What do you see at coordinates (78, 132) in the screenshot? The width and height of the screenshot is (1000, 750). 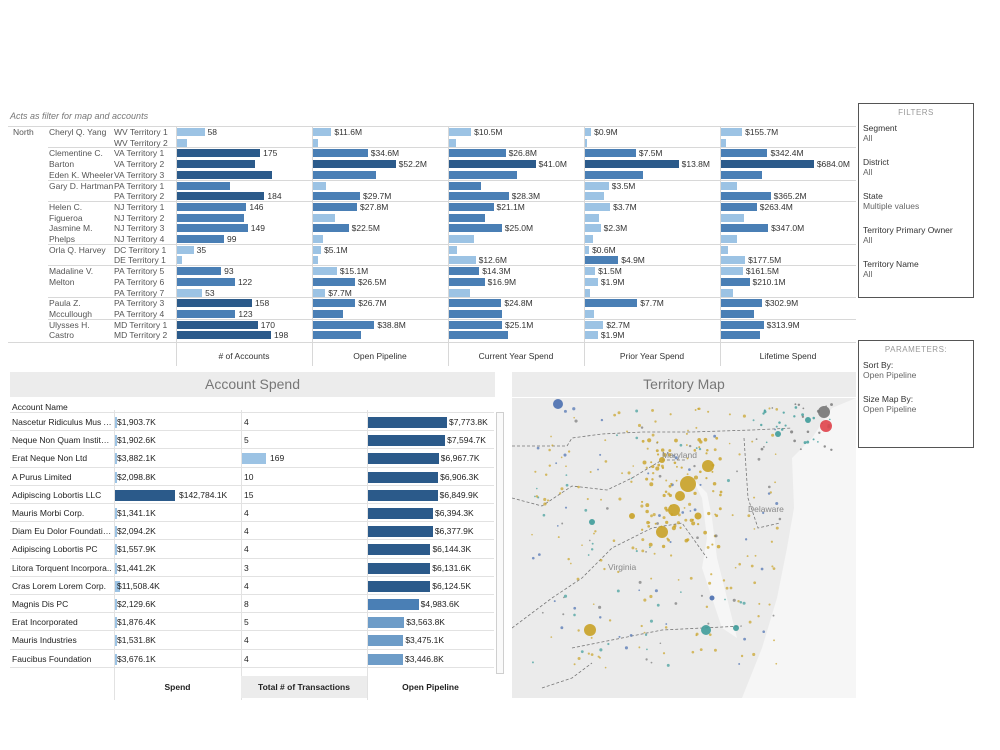 I see `owner-name: Cheryl Q. Yang` at bounding box center [78, 132].